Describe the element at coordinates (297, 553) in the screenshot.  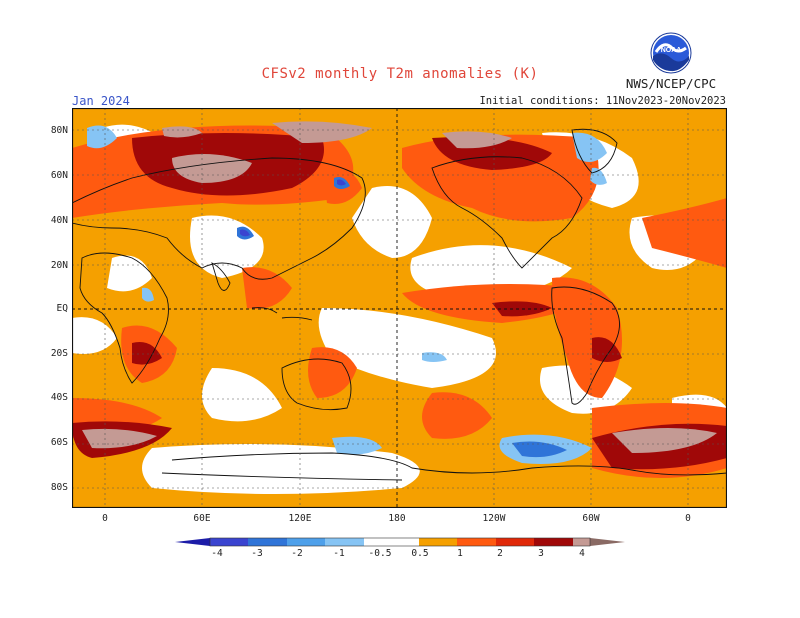
I see `colorbar-label: -2` at that location.